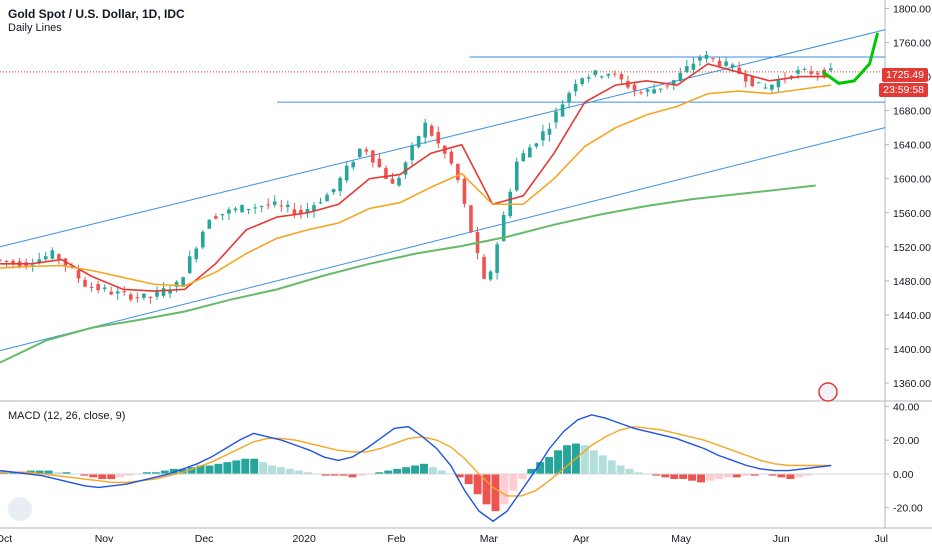  I want to click on indicator-label: Daily Lines, so click(35, 28).